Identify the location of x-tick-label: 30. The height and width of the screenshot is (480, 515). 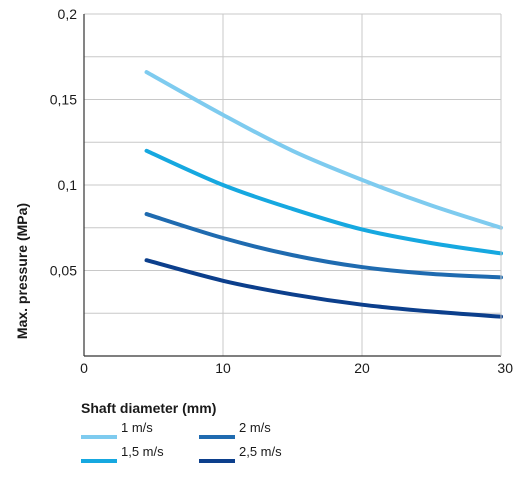
(505, 368).